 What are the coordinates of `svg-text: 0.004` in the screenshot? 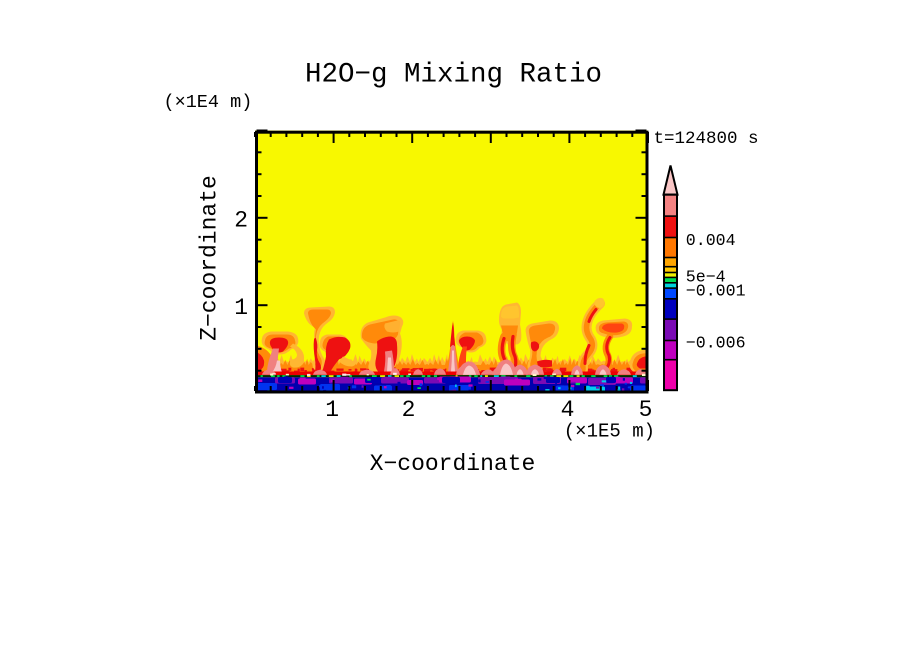 It's located at (711, 240).